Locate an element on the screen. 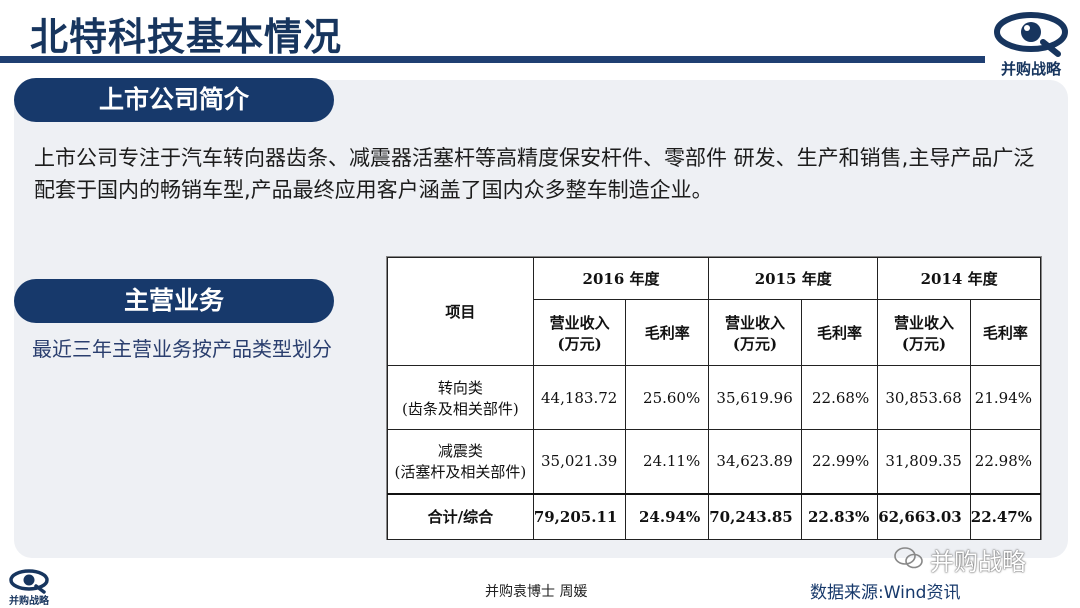  year-header-2014: 2014 年度 is located at coordinates (959, 278).